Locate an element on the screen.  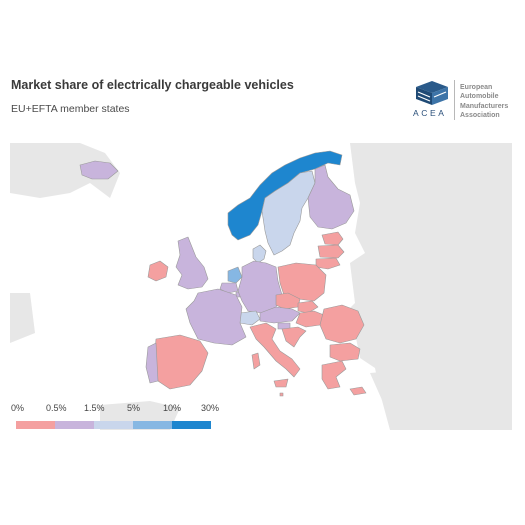
country-greece is located at coordinates (334, 375).